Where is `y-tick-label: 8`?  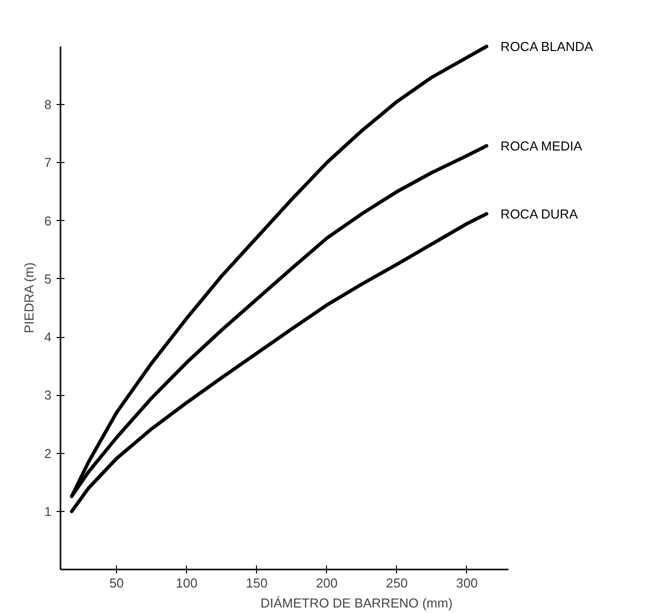
y-tick-label: 8 is located at coordinates (48, 104).